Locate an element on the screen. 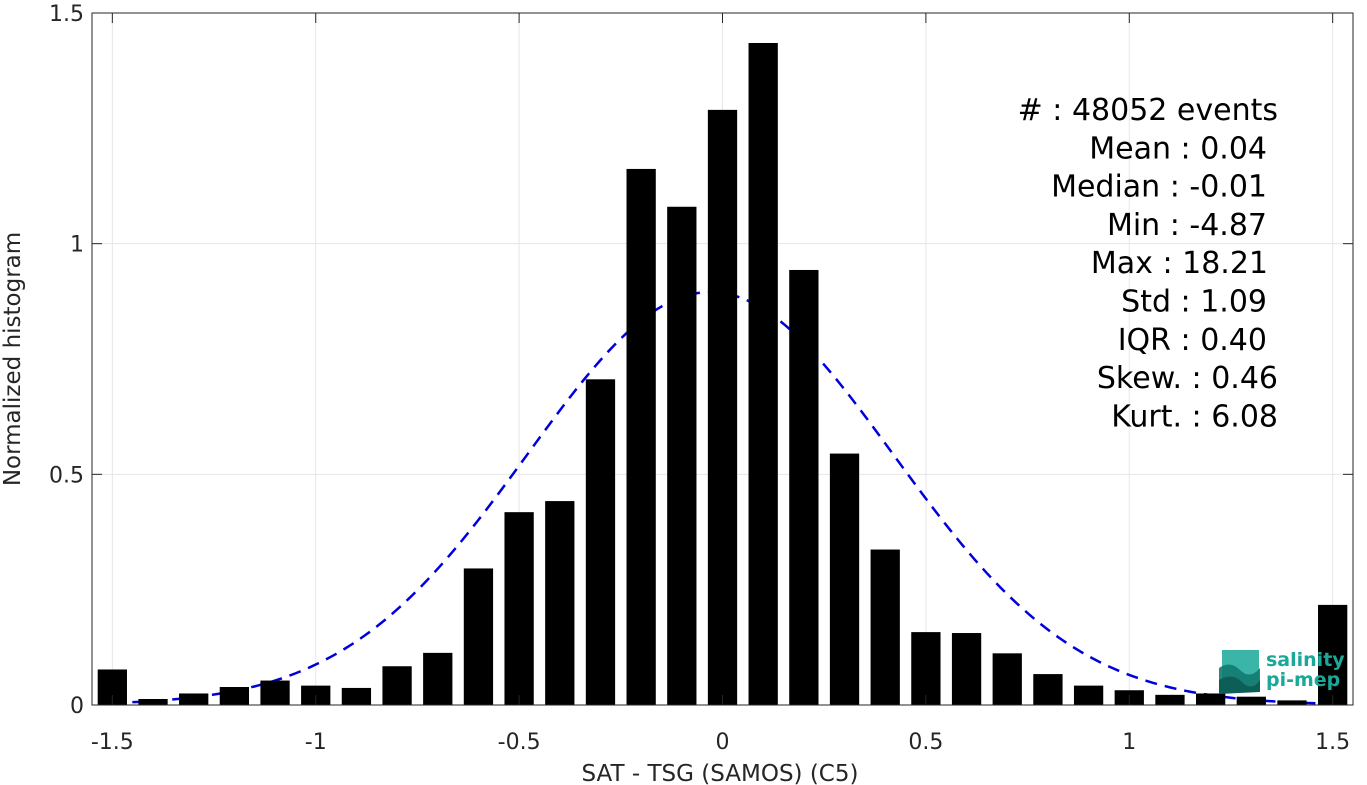  x-tick-label: -1.5 is located at coordinates (112, 742).